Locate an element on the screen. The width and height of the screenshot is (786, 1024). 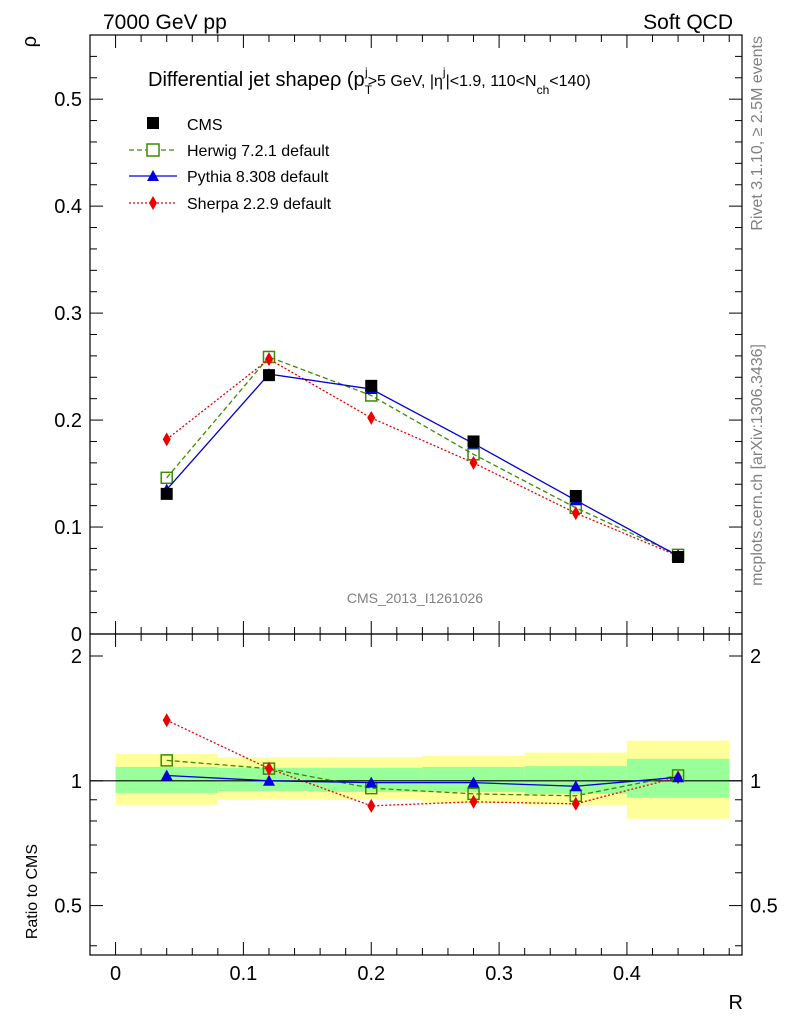
x-tick-label-0: 0 is located at coordinates (115, 974).